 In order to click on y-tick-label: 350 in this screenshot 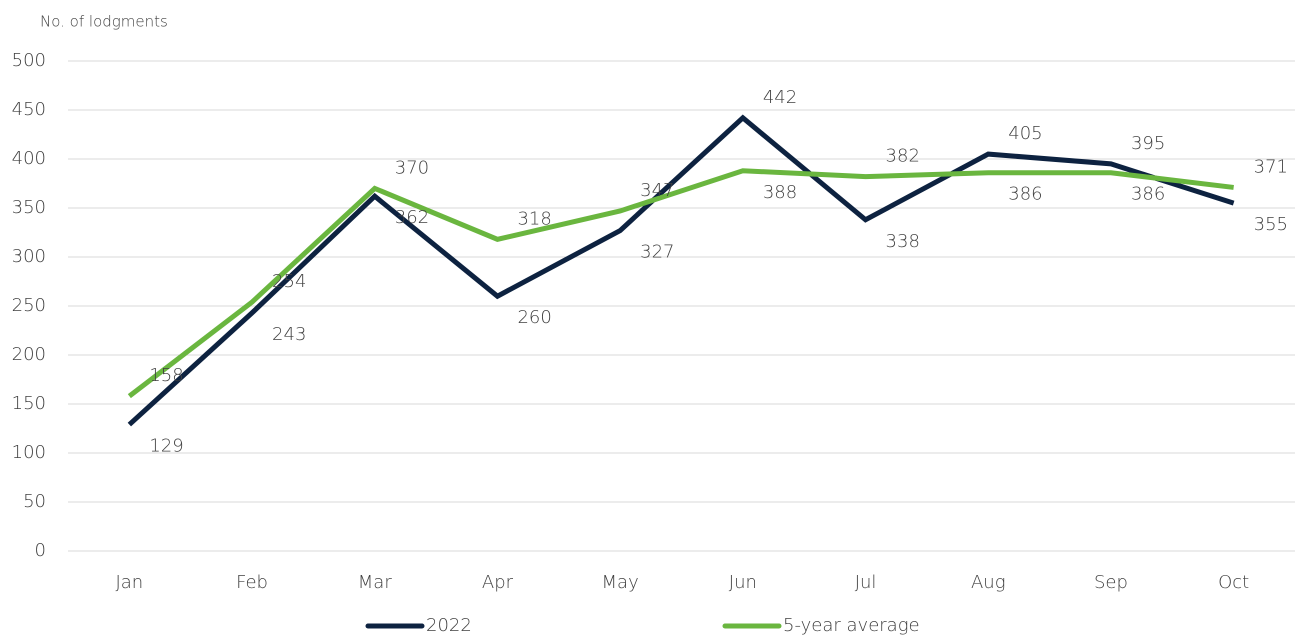, I will do `click(29, 207)`.